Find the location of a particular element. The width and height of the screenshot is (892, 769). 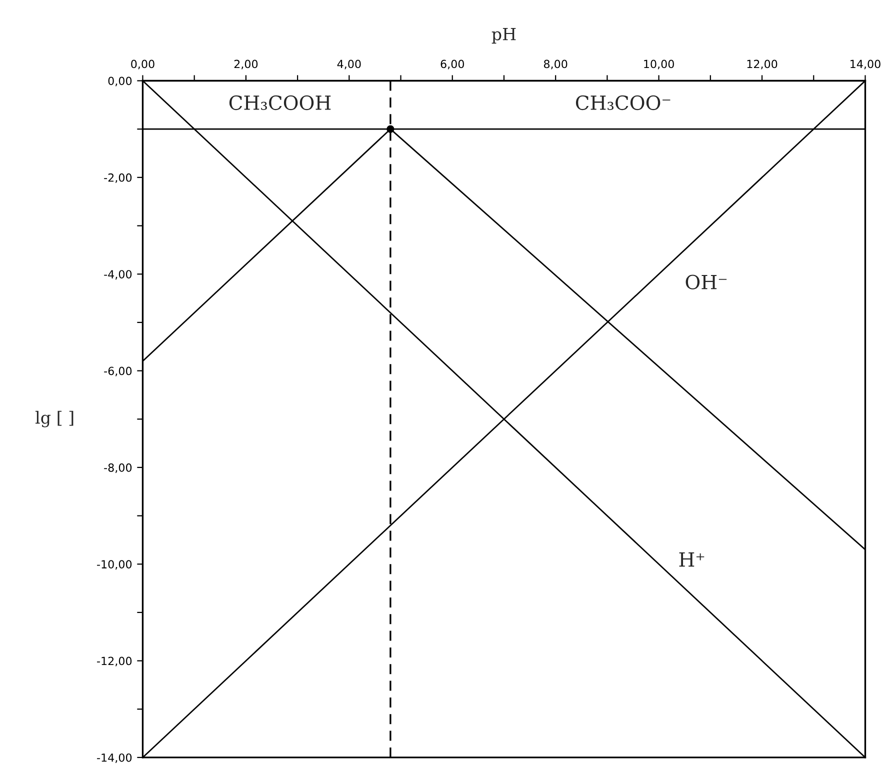

x-tick-label: 10,00 is located at coordinates (659, 65).